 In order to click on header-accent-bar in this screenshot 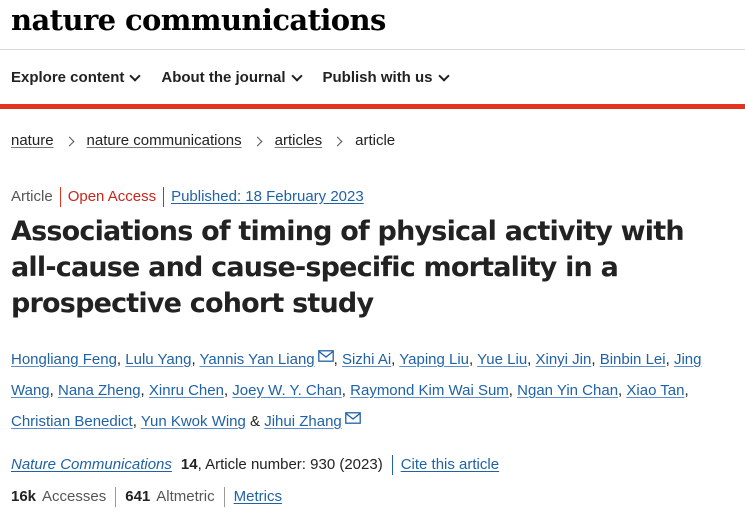, I will do `click(372, 106)`.